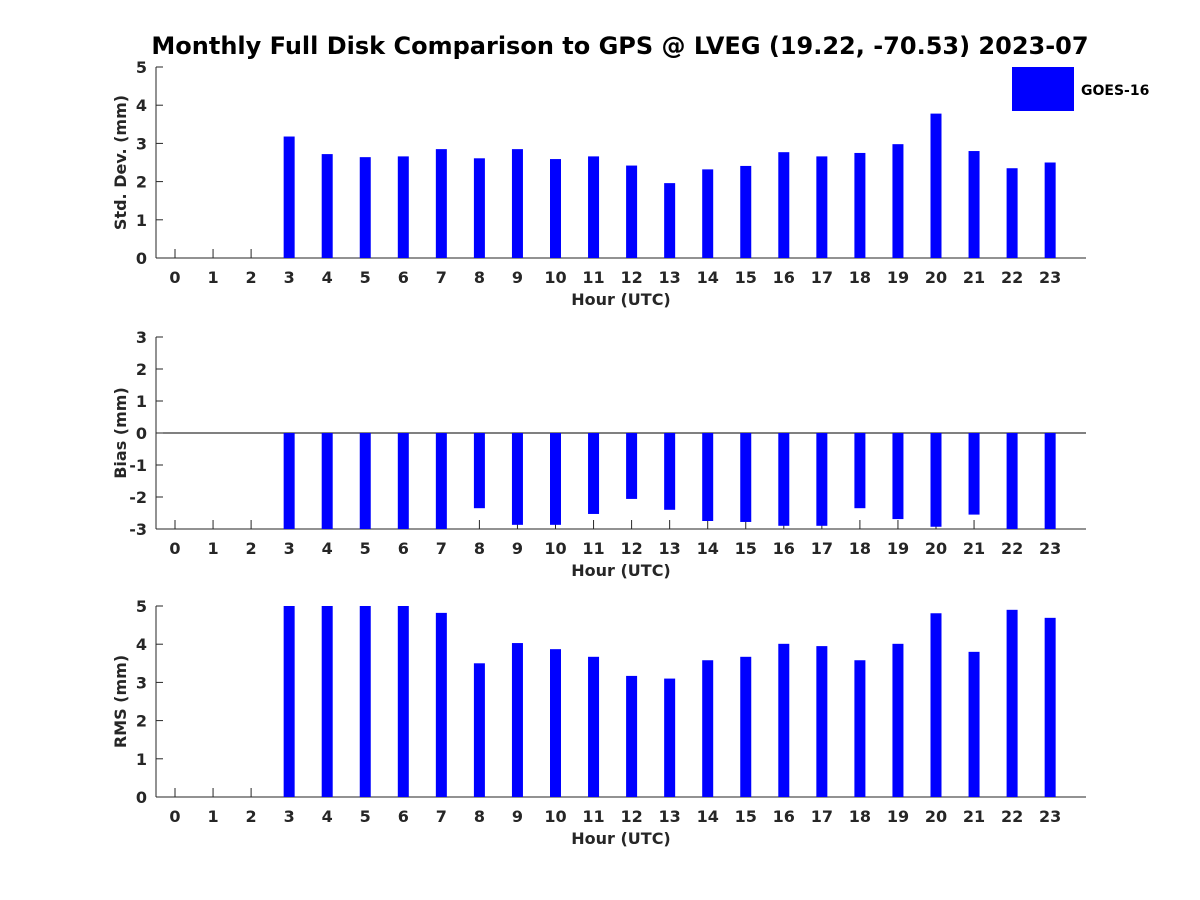  Describe the element at coordinates (860, 277) in the screenshot. I see `x-tick-label: 18` at that location.